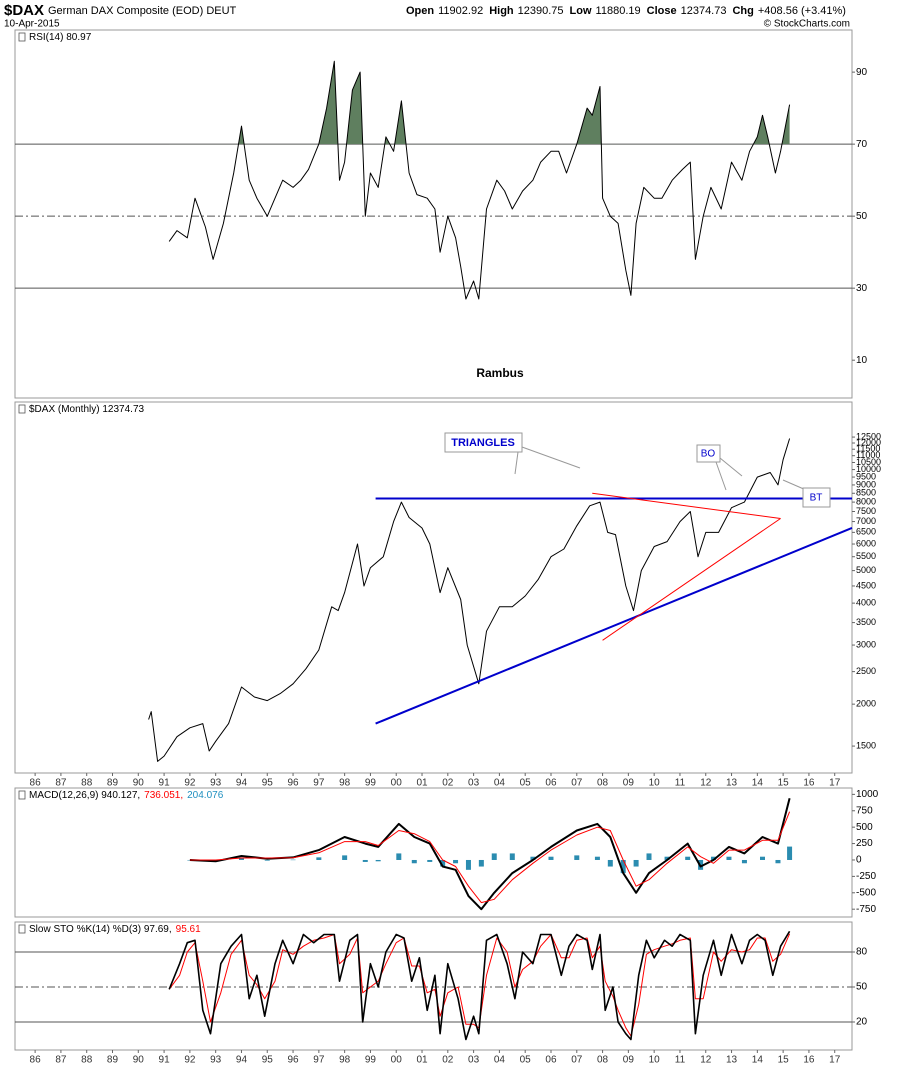  I want to click on y-tick-label: 9000, so click(866, 484).